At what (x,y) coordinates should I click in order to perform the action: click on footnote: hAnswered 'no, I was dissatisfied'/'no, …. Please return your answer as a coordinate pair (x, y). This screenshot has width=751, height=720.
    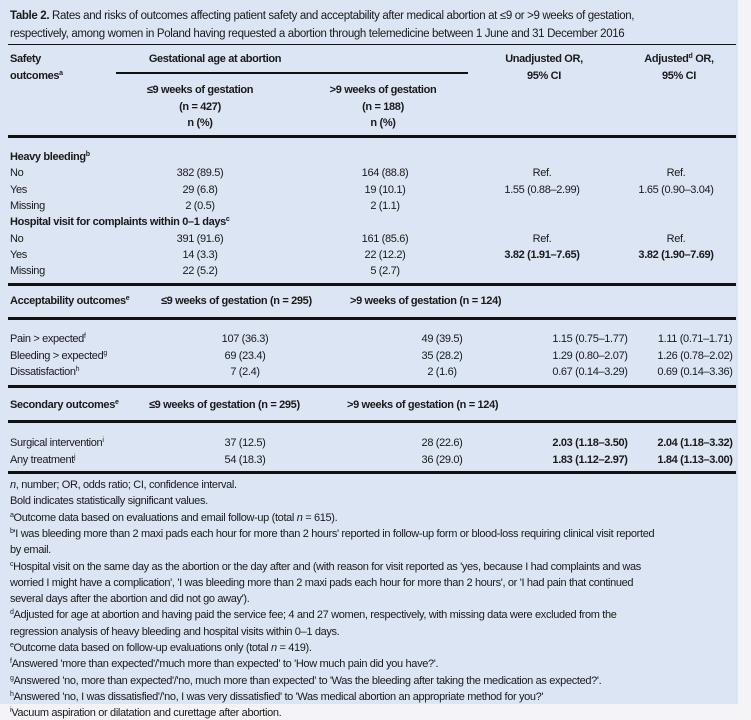
    Looking at the image, I should click on (277, 696).